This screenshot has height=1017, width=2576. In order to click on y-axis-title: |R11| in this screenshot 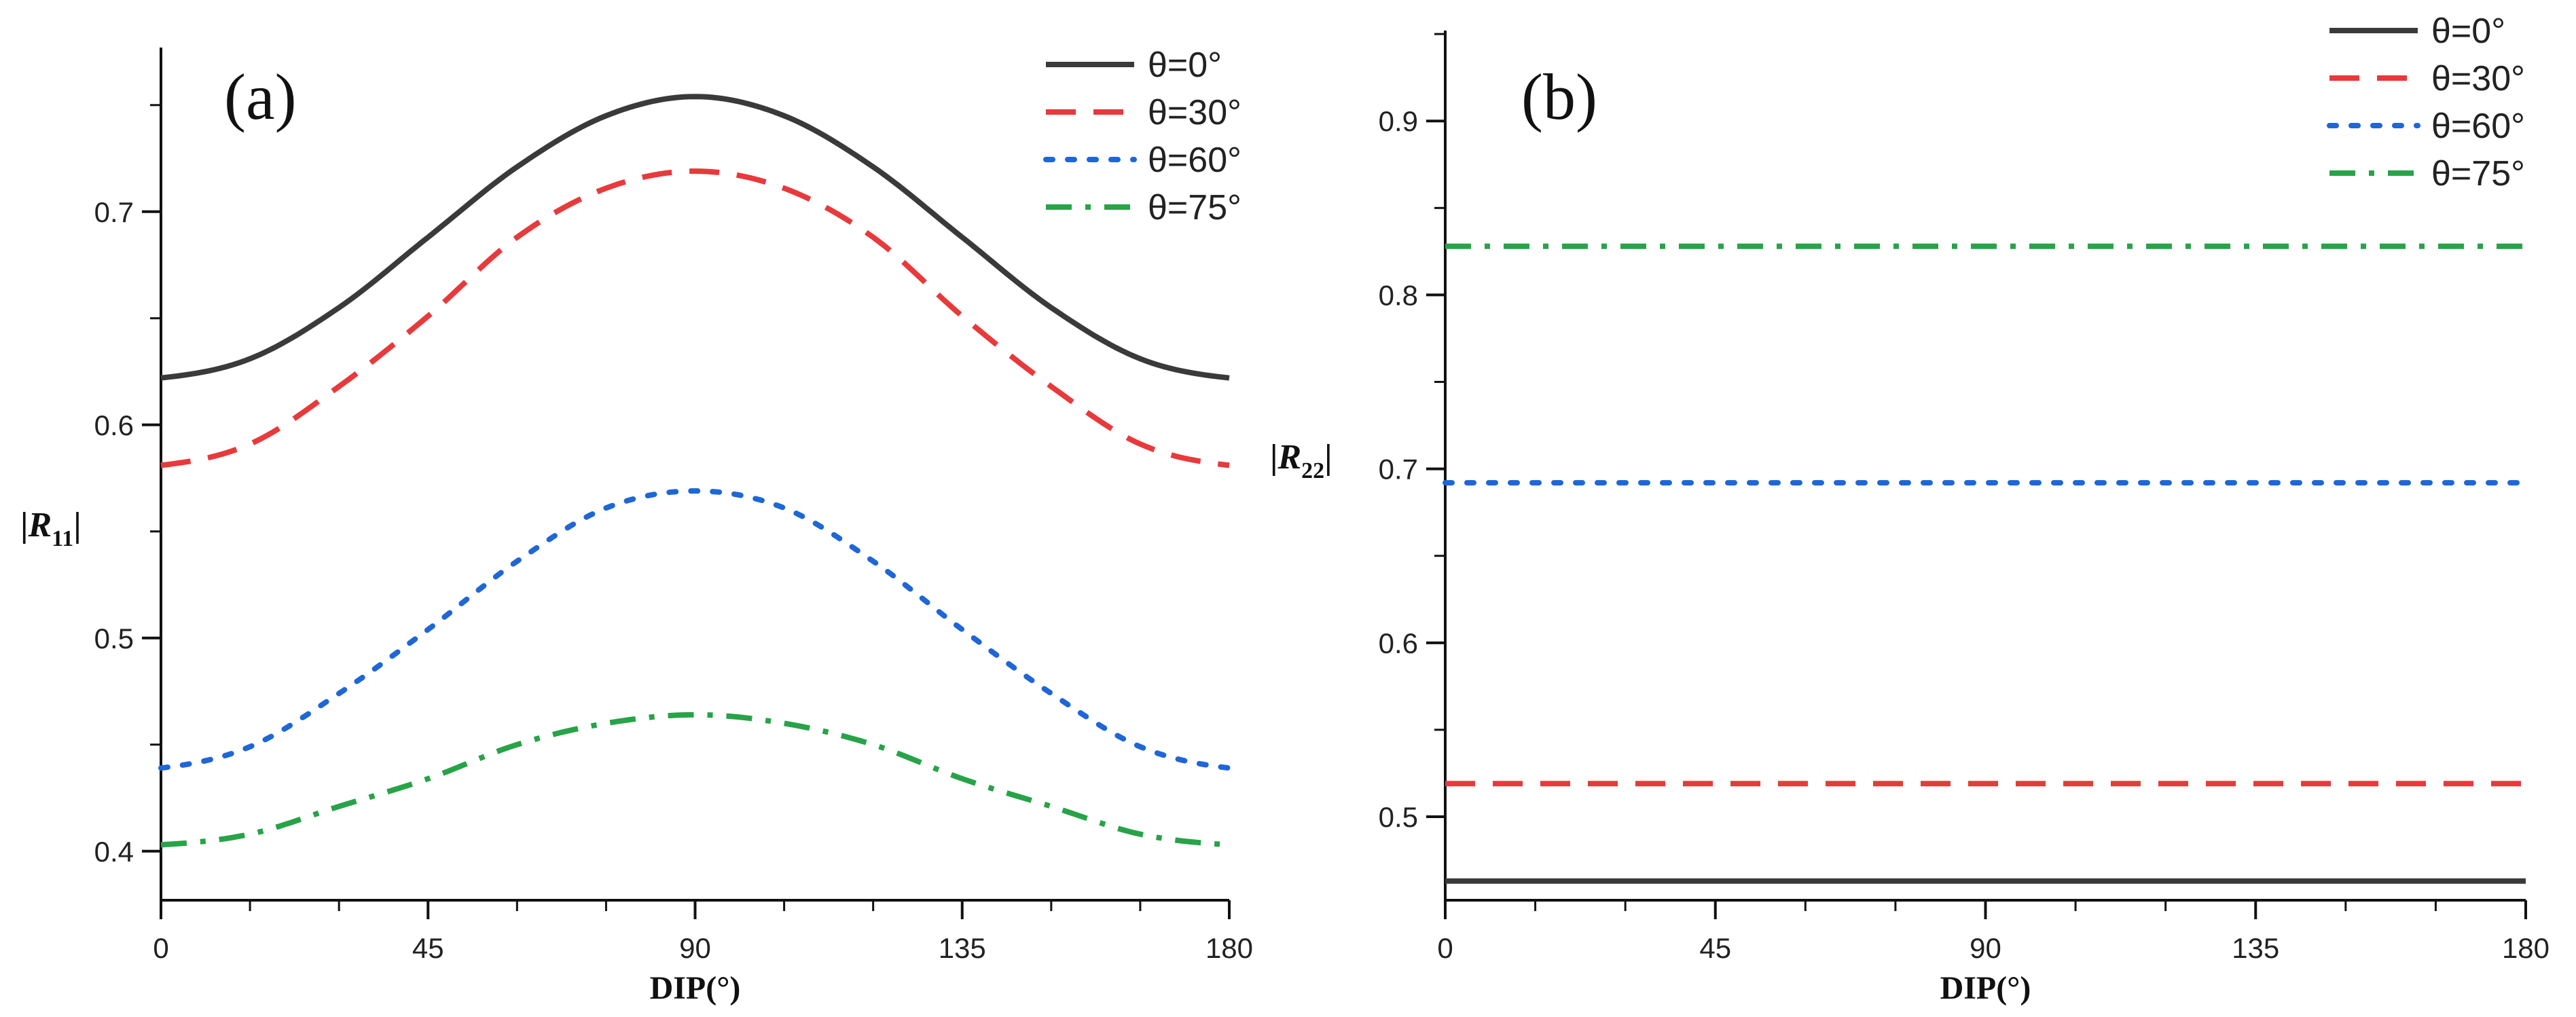, I will do `click(50, 528)`.